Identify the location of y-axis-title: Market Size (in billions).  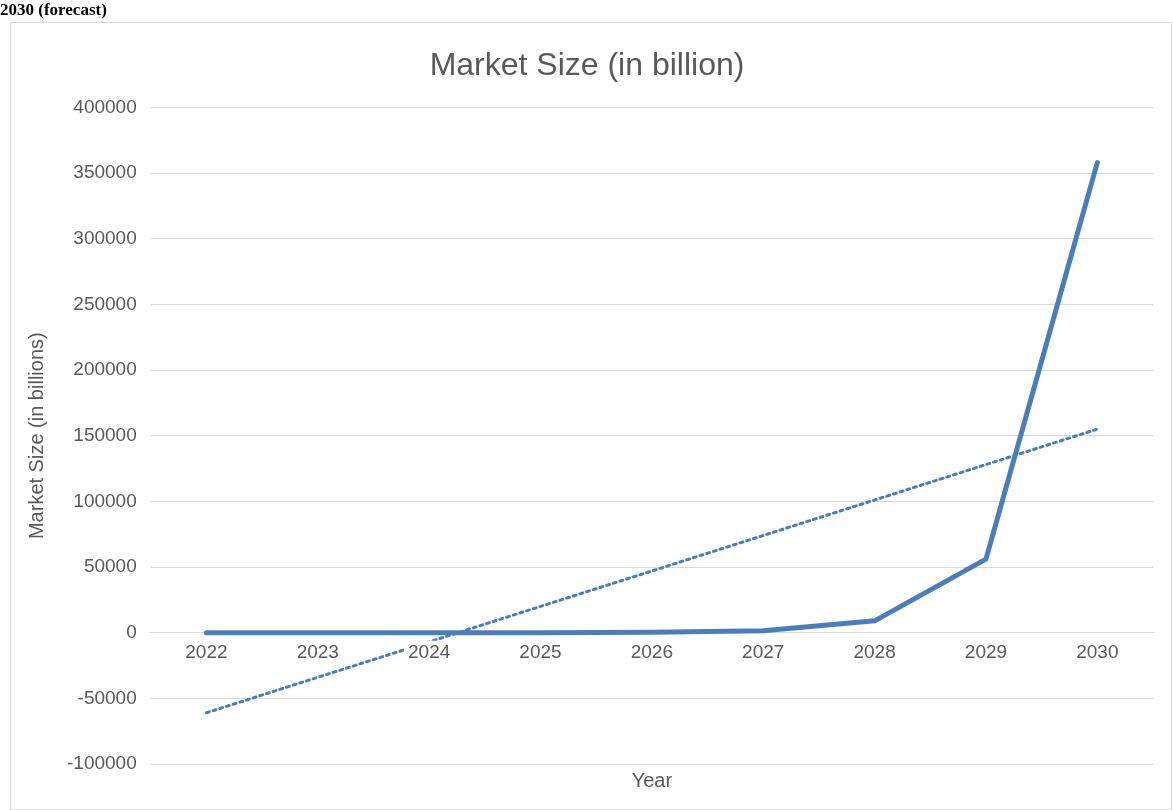
(35, 436).